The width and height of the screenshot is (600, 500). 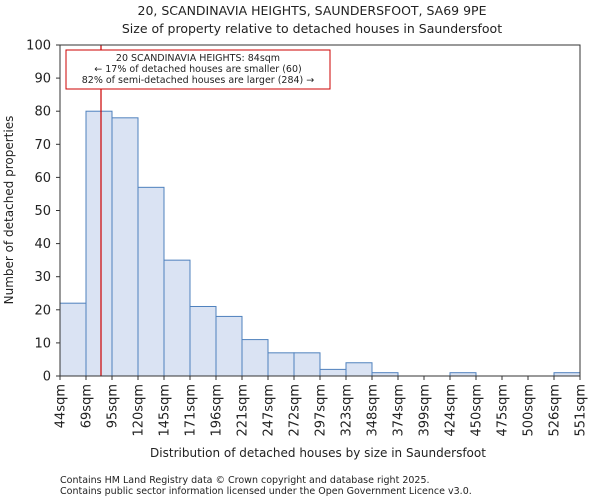 I want to click on y-tick-label: 40, so click(x=42, y=244).